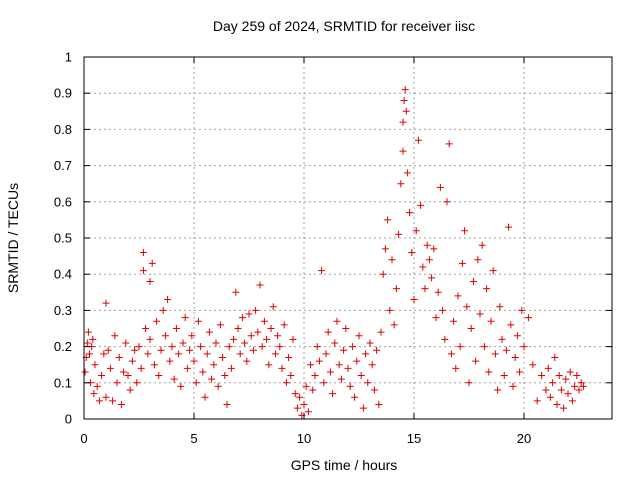 The height and width of the screenshot is (480, 640). What do you see at coordinates (83, 438) in the screenshot?
I see `x-tick-label: 0` at bounding box center [83, 438].